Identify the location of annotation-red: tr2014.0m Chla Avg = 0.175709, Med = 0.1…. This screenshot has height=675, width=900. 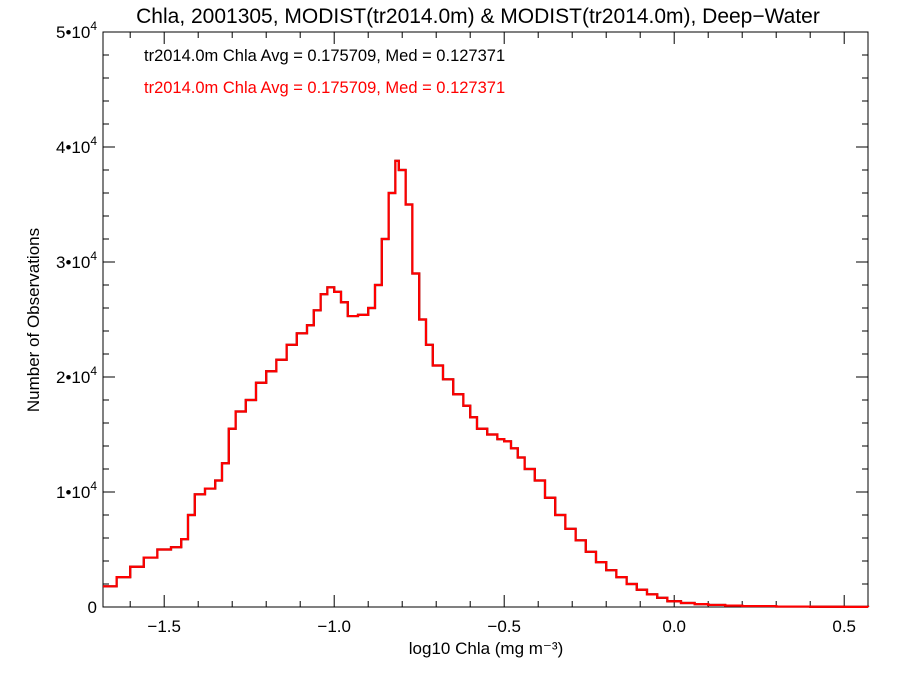
(324, 88).